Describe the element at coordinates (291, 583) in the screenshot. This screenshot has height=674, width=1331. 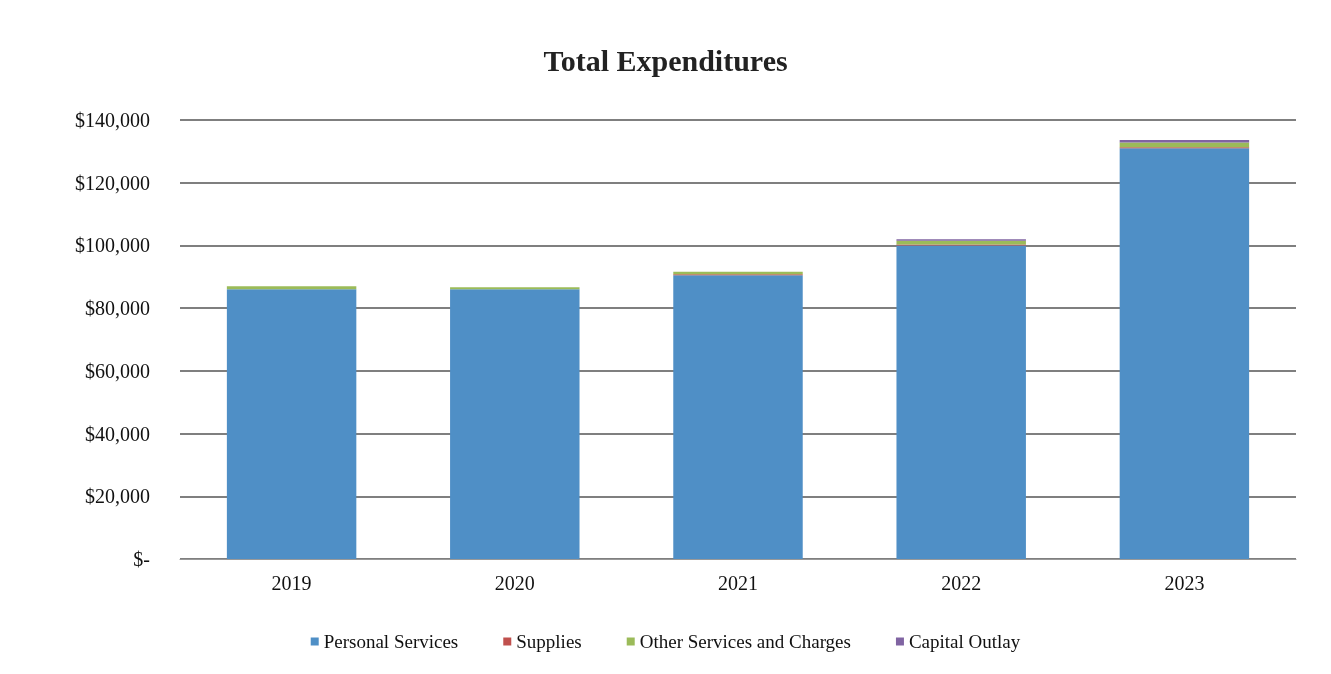
I see `x-tick-label: 2019` at that location.